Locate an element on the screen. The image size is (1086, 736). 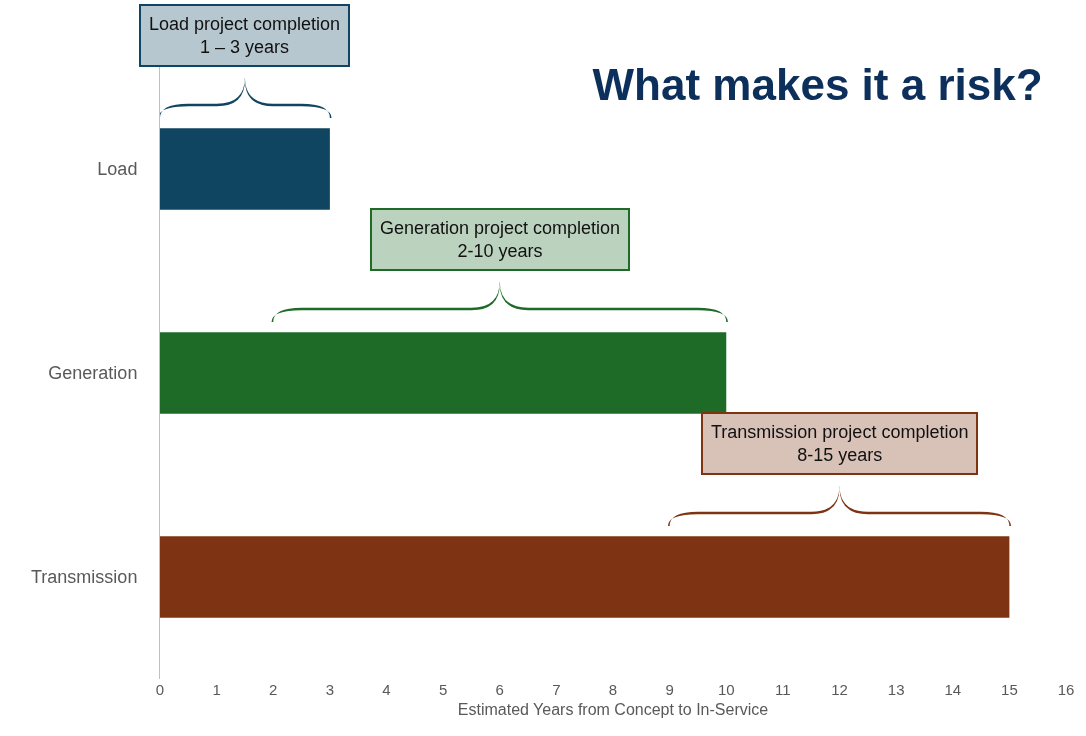
x-tick-label: 1 is located at coordinates (216, 689).